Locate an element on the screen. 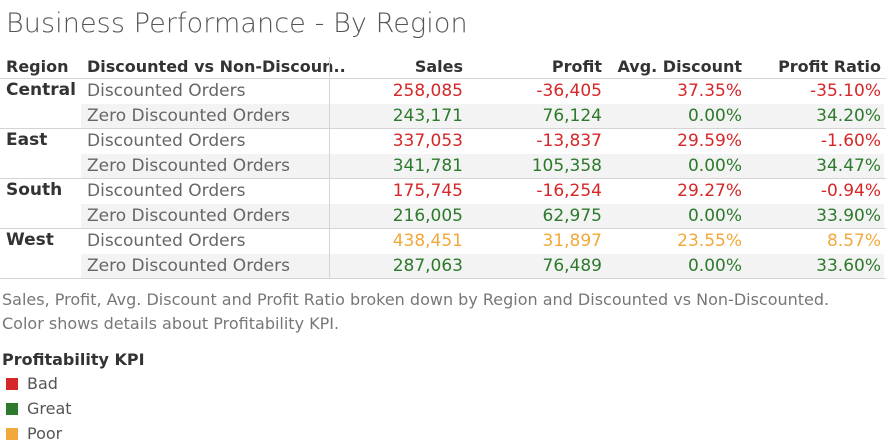  profit-ratio-cell: 8.57% is located at coordinates (853, 241).